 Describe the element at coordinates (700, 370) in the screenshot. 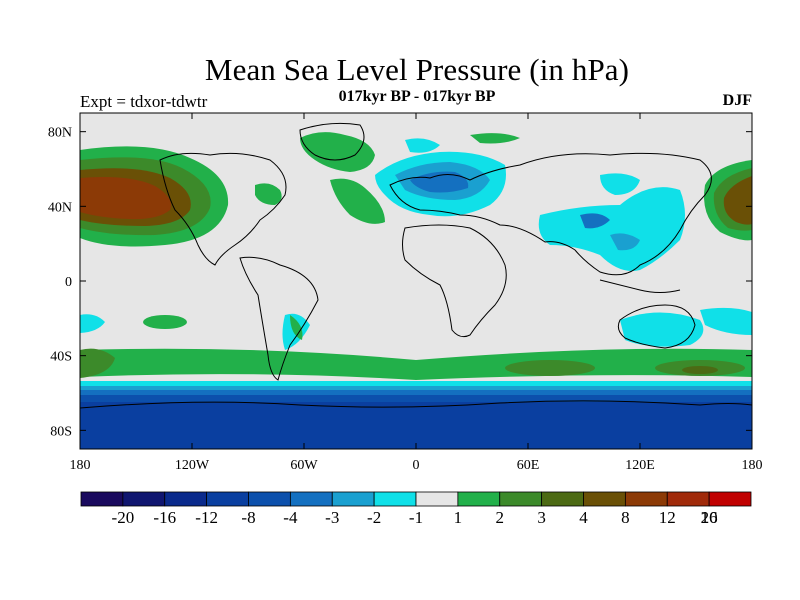

I see `s-pacific-core` at that location.